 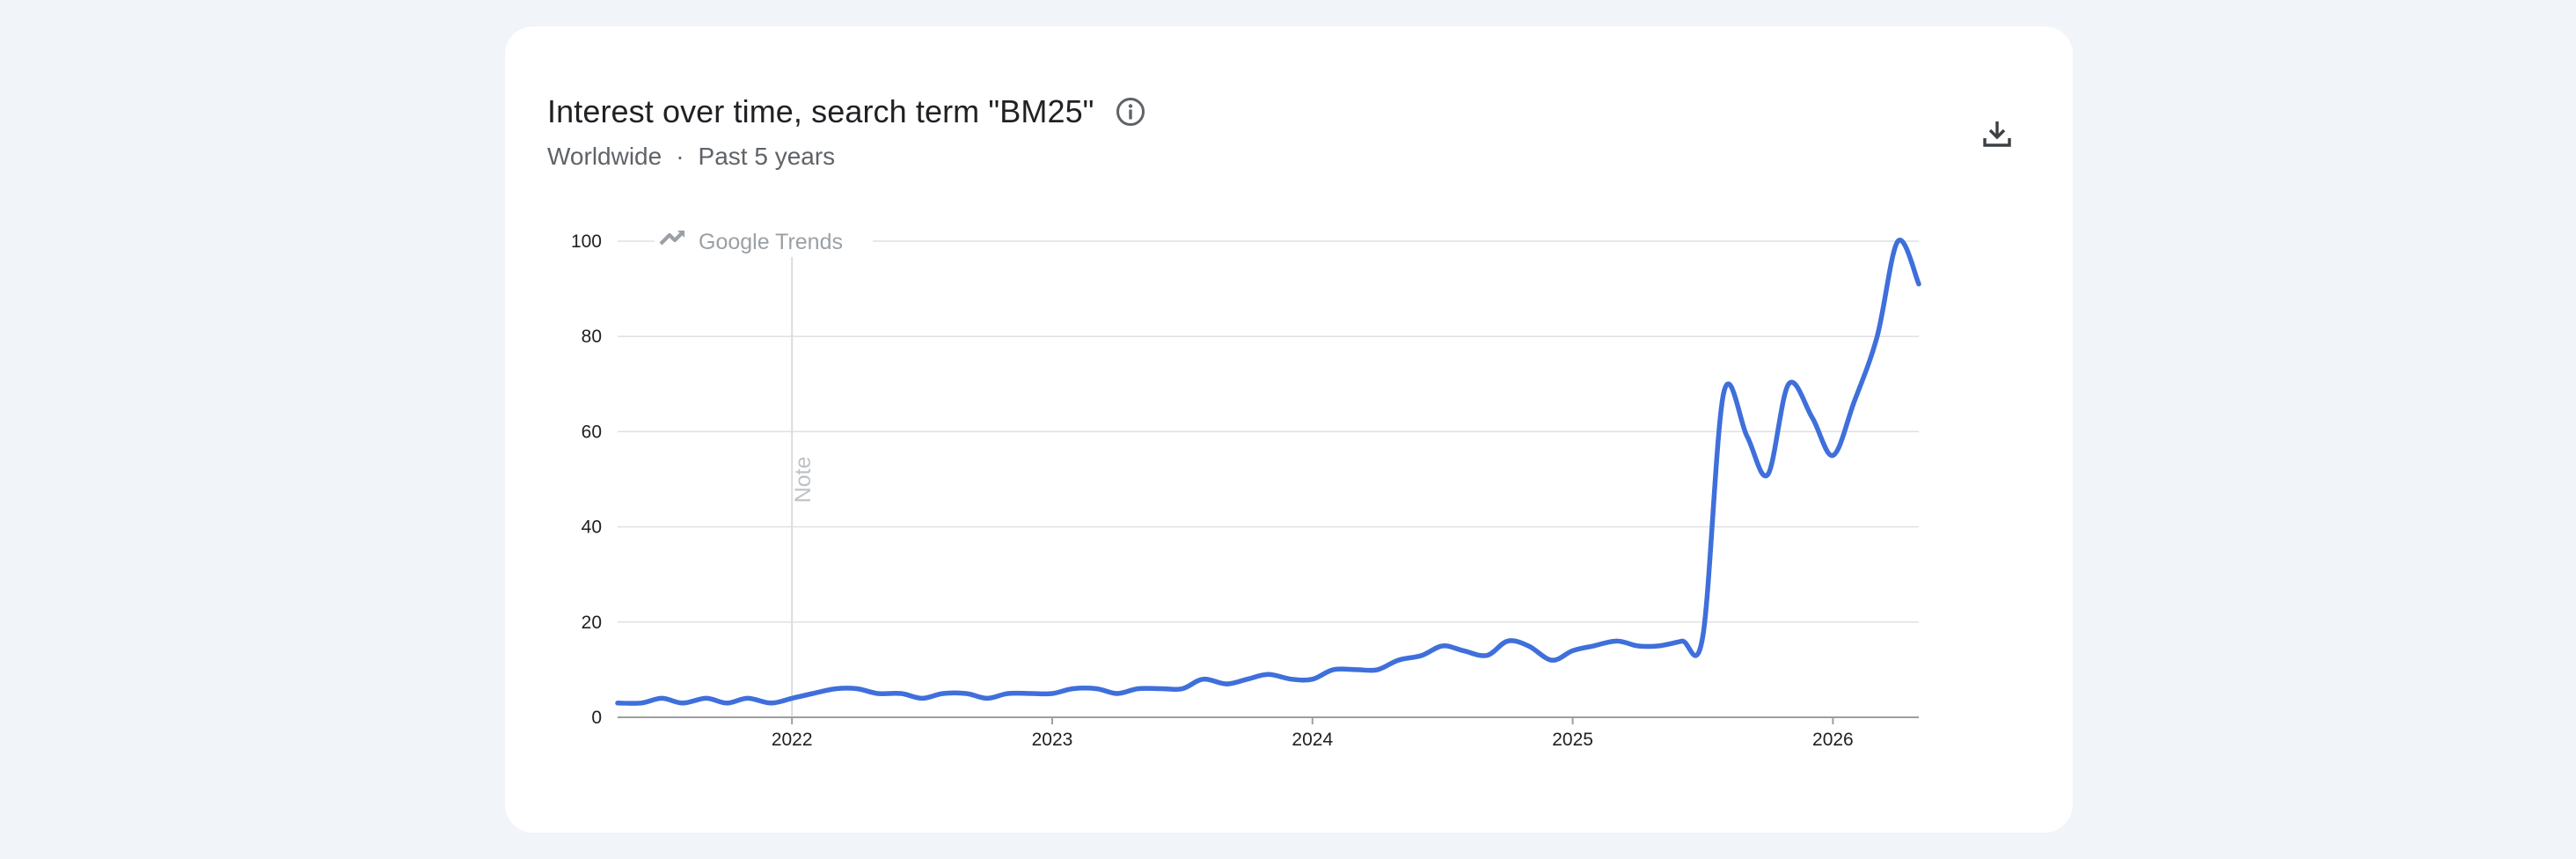 I want to click on trending-up-icon, so click(x=672, y=238).